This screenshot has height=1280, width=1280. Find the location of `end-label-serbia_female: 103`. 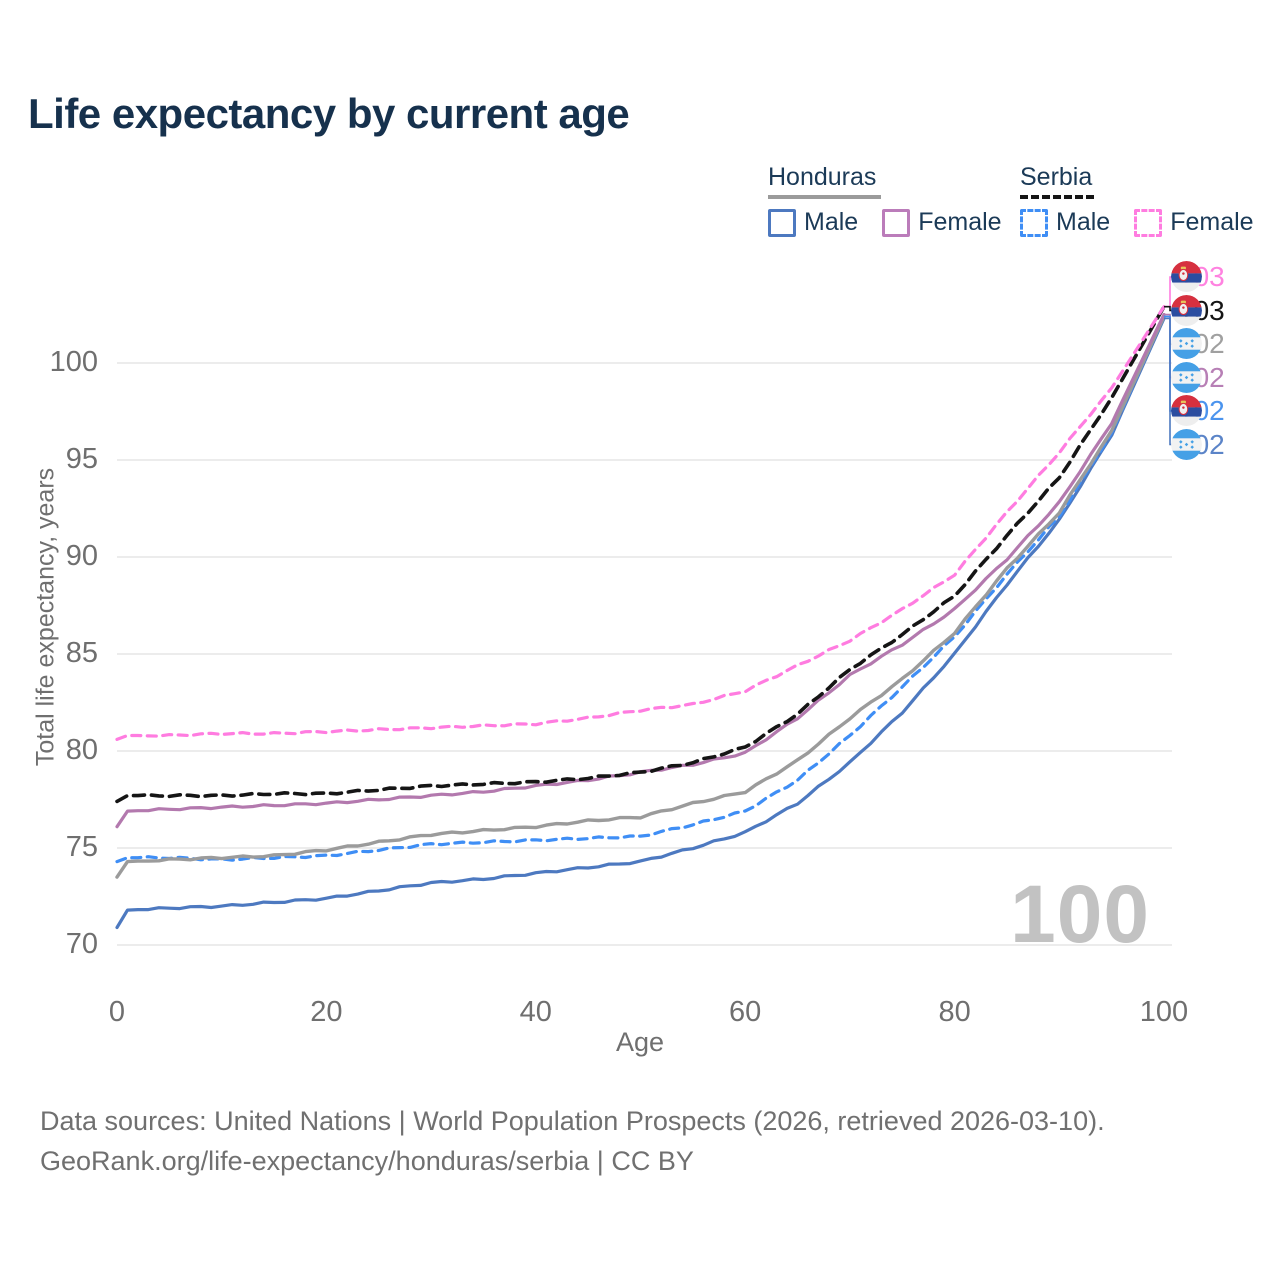

end-label-serbia_female: 103 is located at coordinates (1198, 277).